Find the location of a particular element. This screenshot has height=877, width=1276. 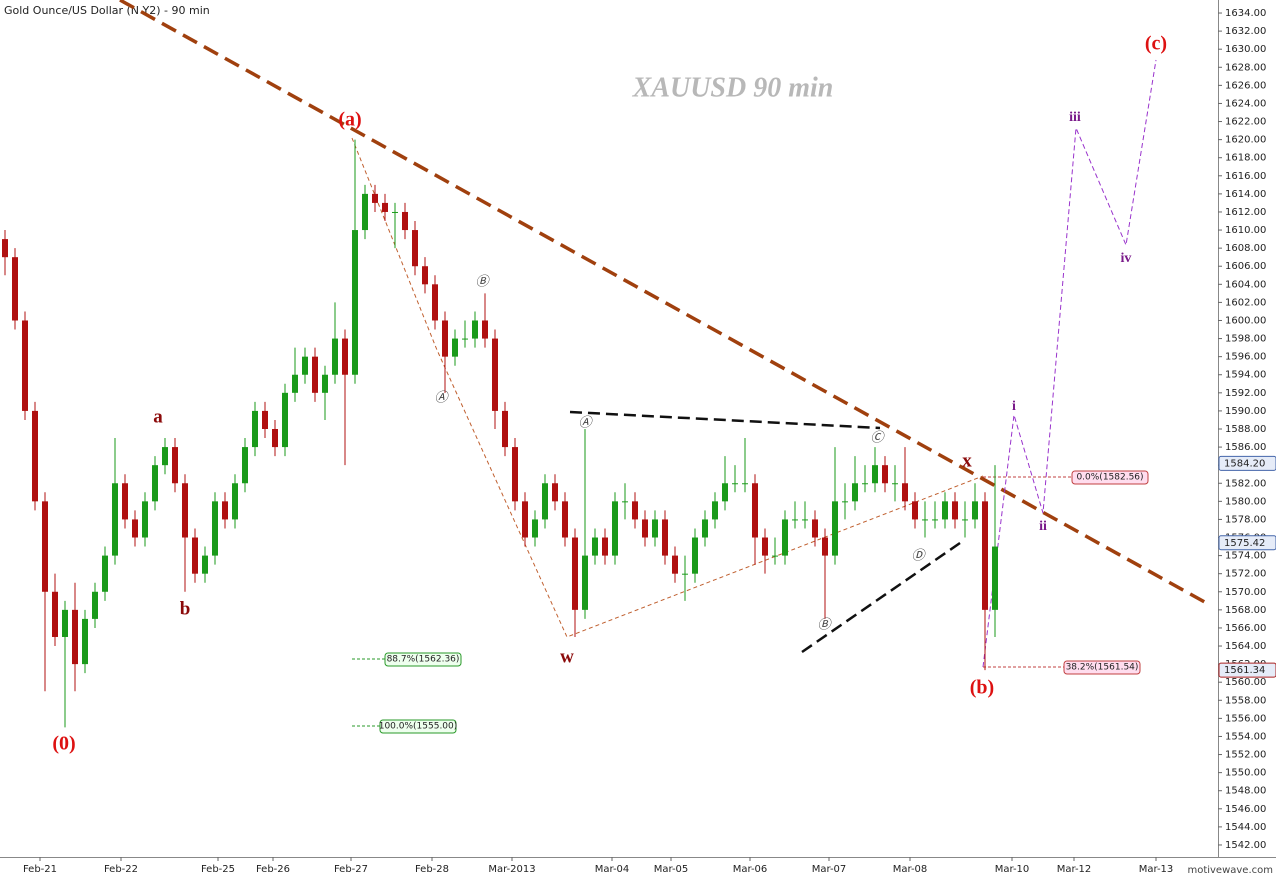

x-tick-label: Mar-10 is located at coordinates (1012, 869).